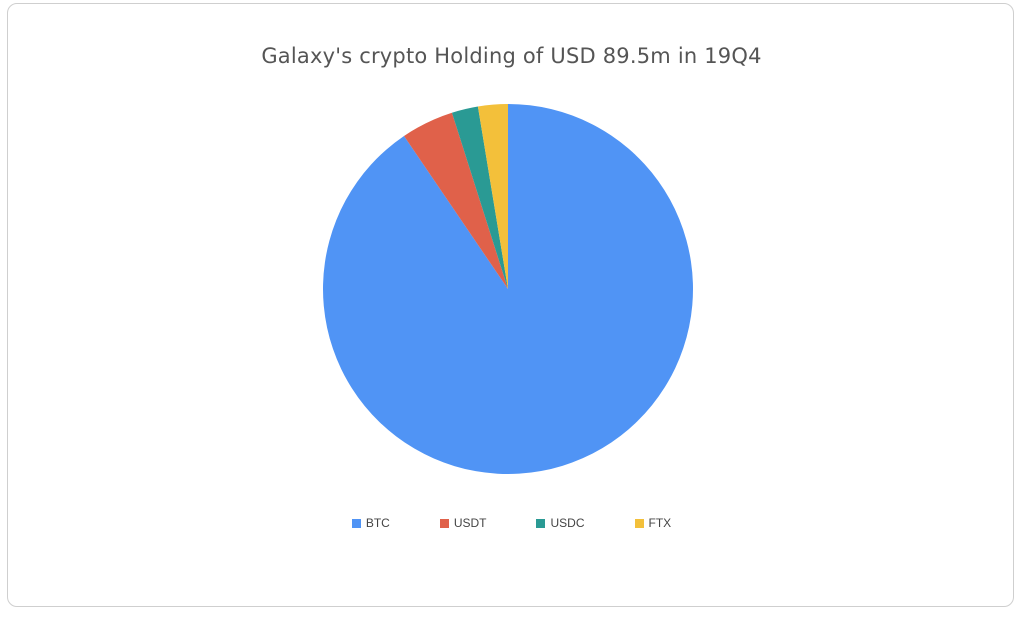 The width and height of the screenshot is (1024, 617). What do you see at coordinates (492, 196) in the screenshot?
I see `pie-slice-ftx` at bounding box center [492, 196].